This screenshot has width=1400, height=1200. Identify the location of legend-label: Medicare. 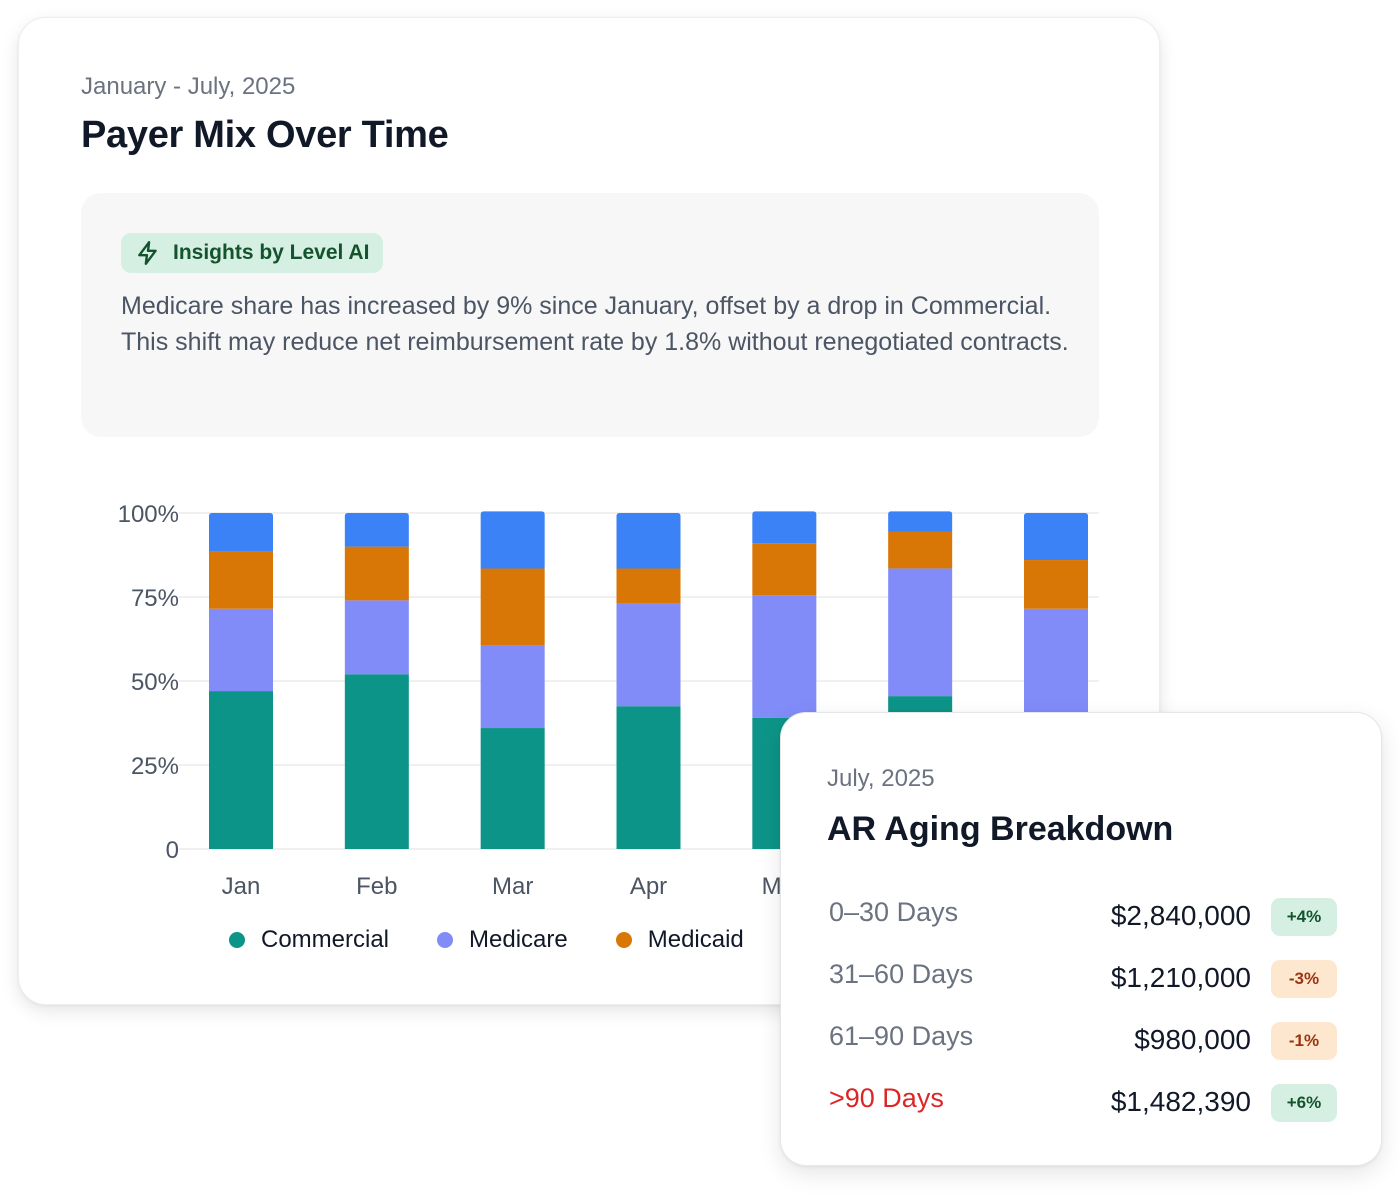
(518, 939).